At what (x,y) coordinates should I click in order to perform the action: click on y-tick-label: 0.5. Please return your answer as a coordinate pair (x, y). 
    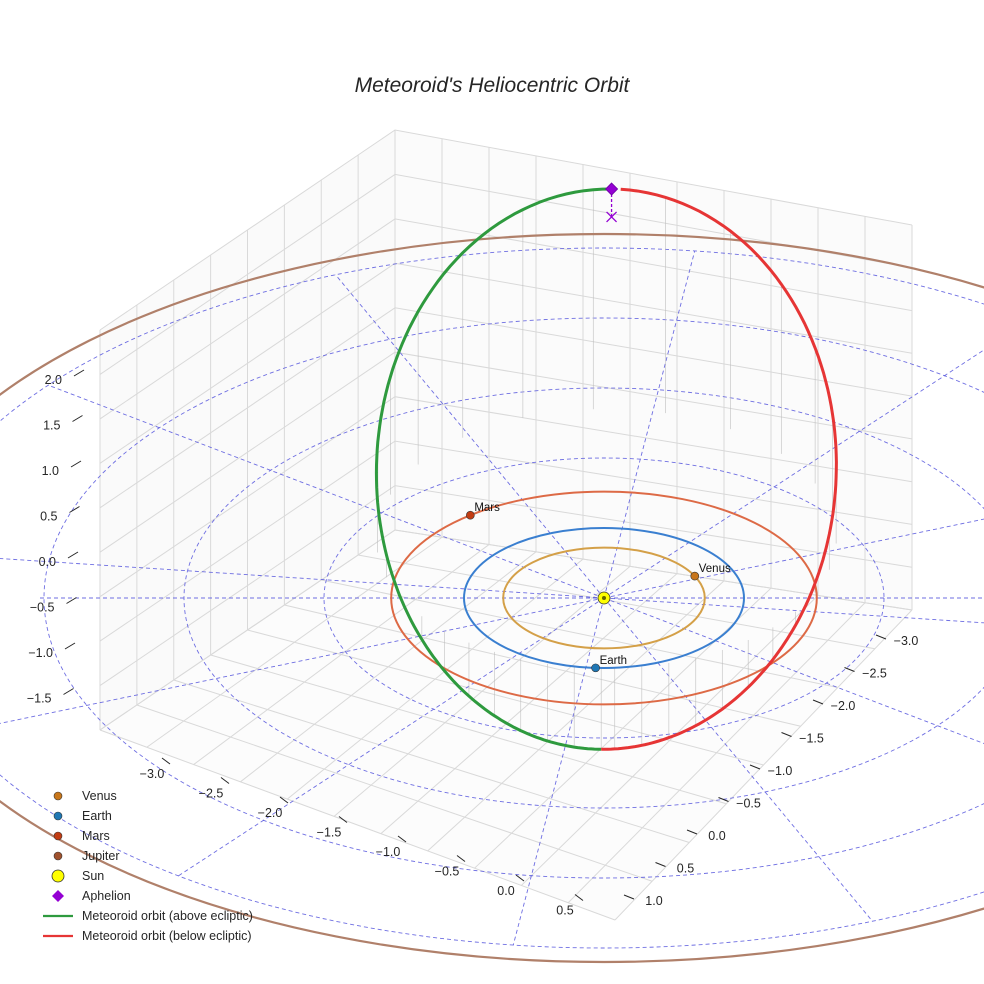
    Looking at the image, I should click on (685, 869).